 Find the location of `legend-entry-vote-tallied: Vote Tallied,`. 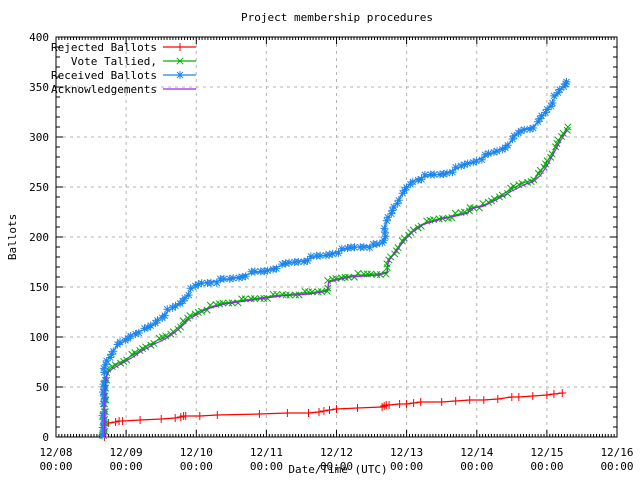

legend-entry-vote-tallied: Vote Tallied, is located at coordinates (133, 61).